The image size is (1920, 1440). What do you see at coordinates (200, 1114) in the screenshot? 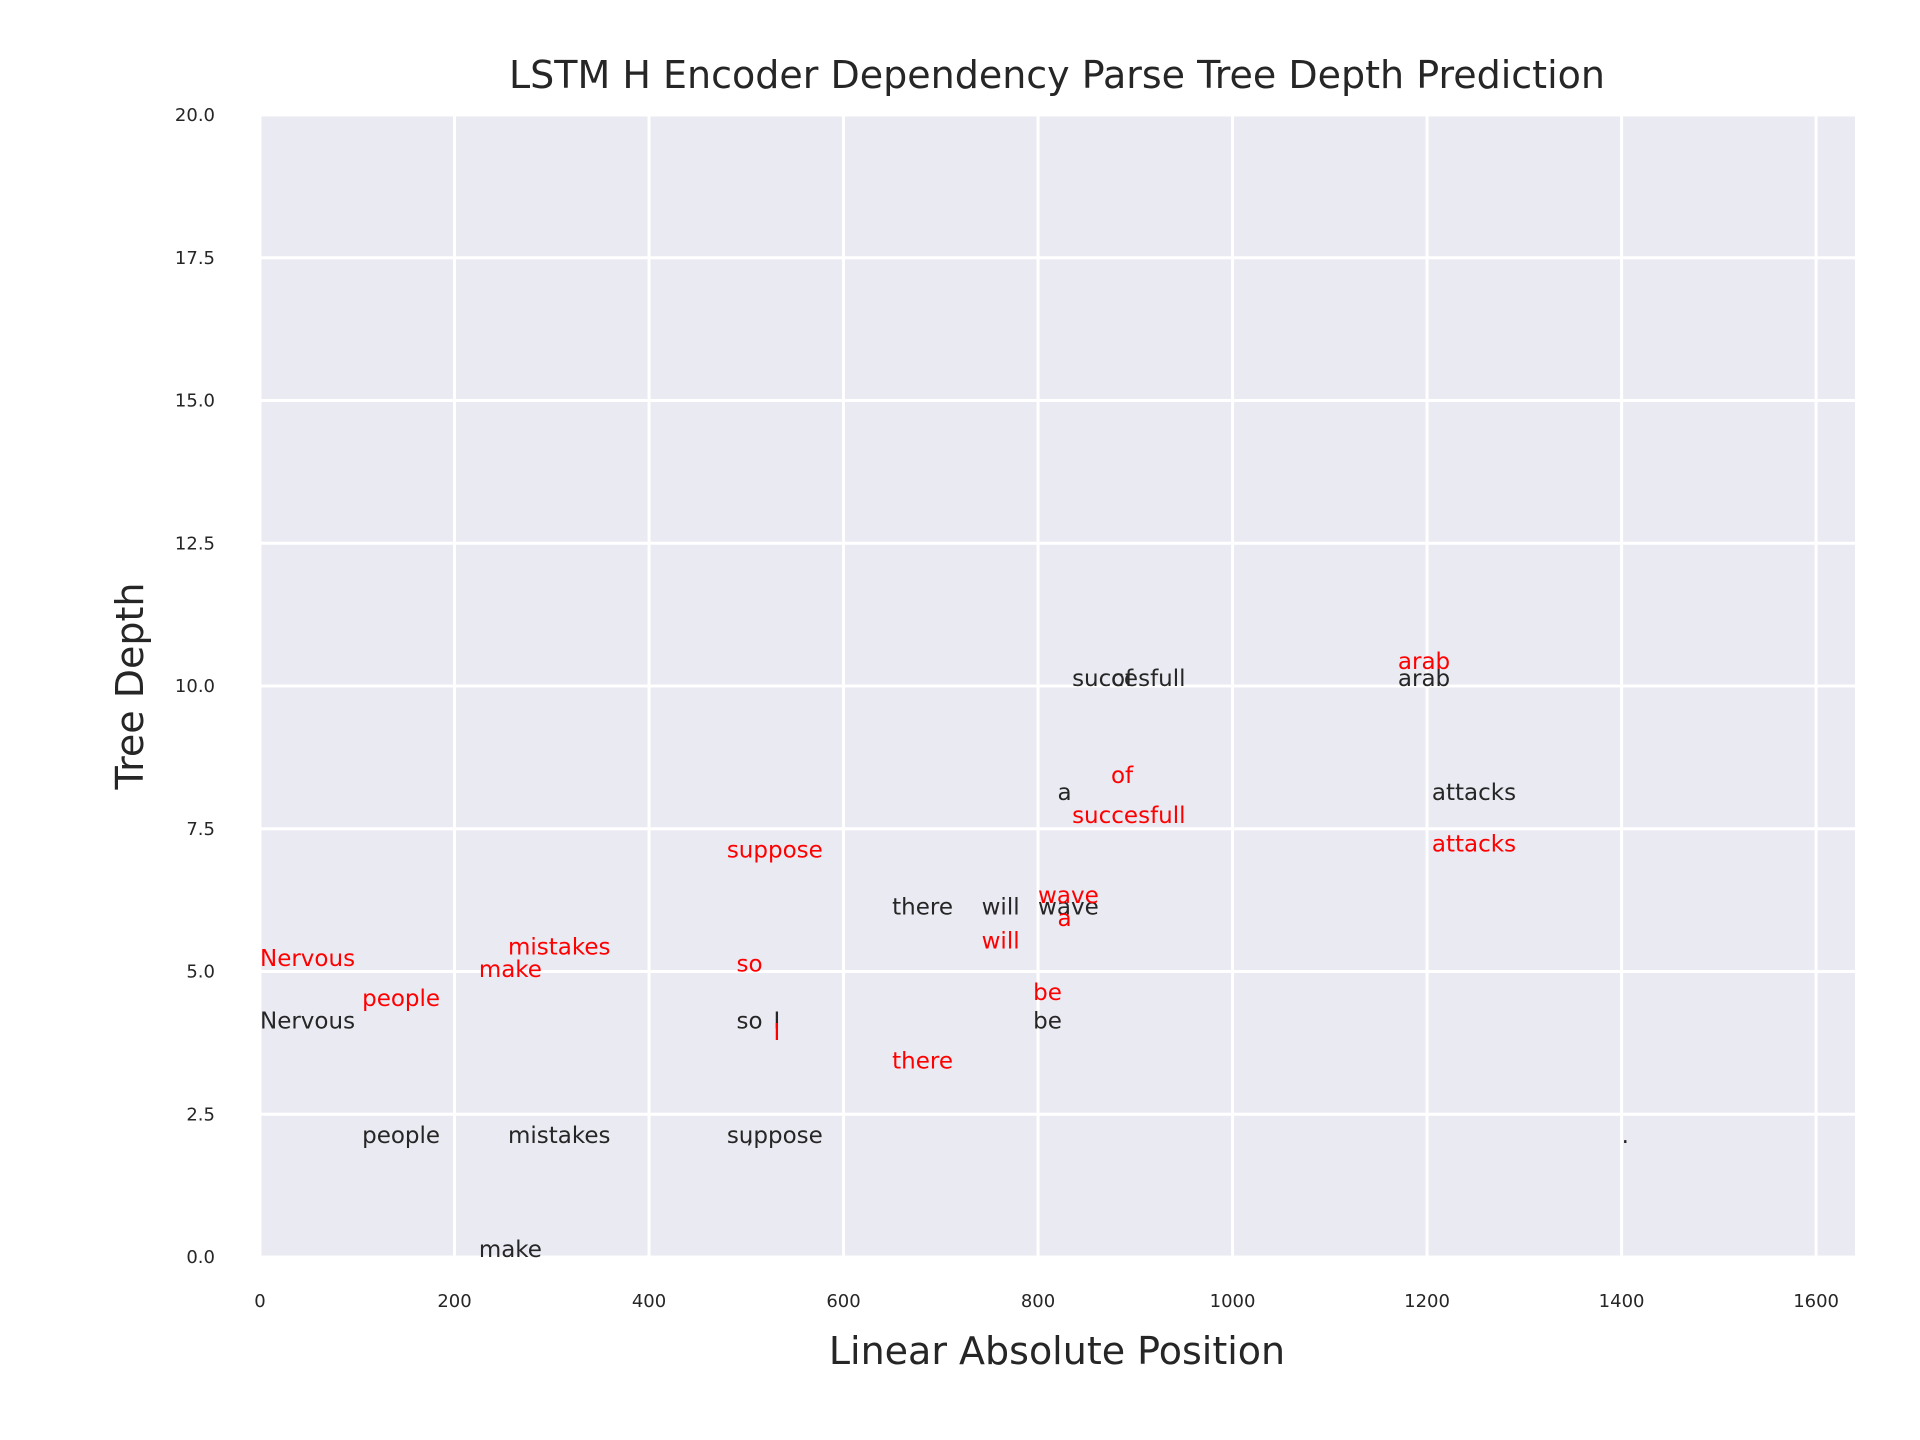
I see `y-tick-label: 2.5` at bounding box center [200, 1114].